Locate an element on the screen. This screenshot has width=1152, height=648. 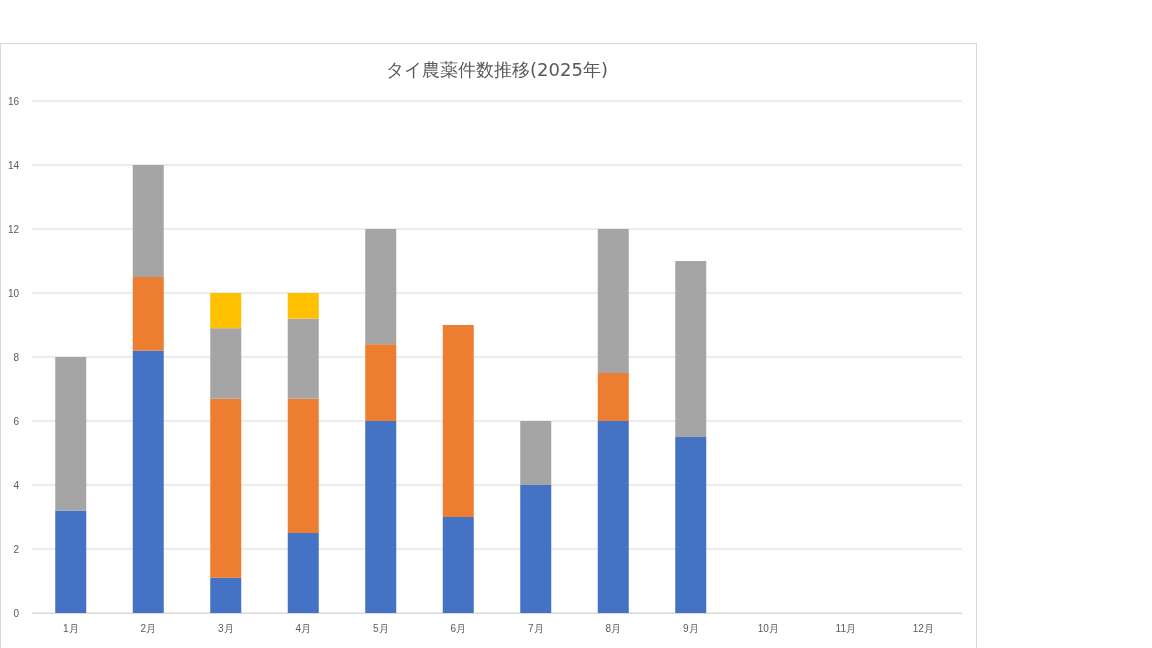
y-tick-label: 10 is located at coordinates (13, 293).